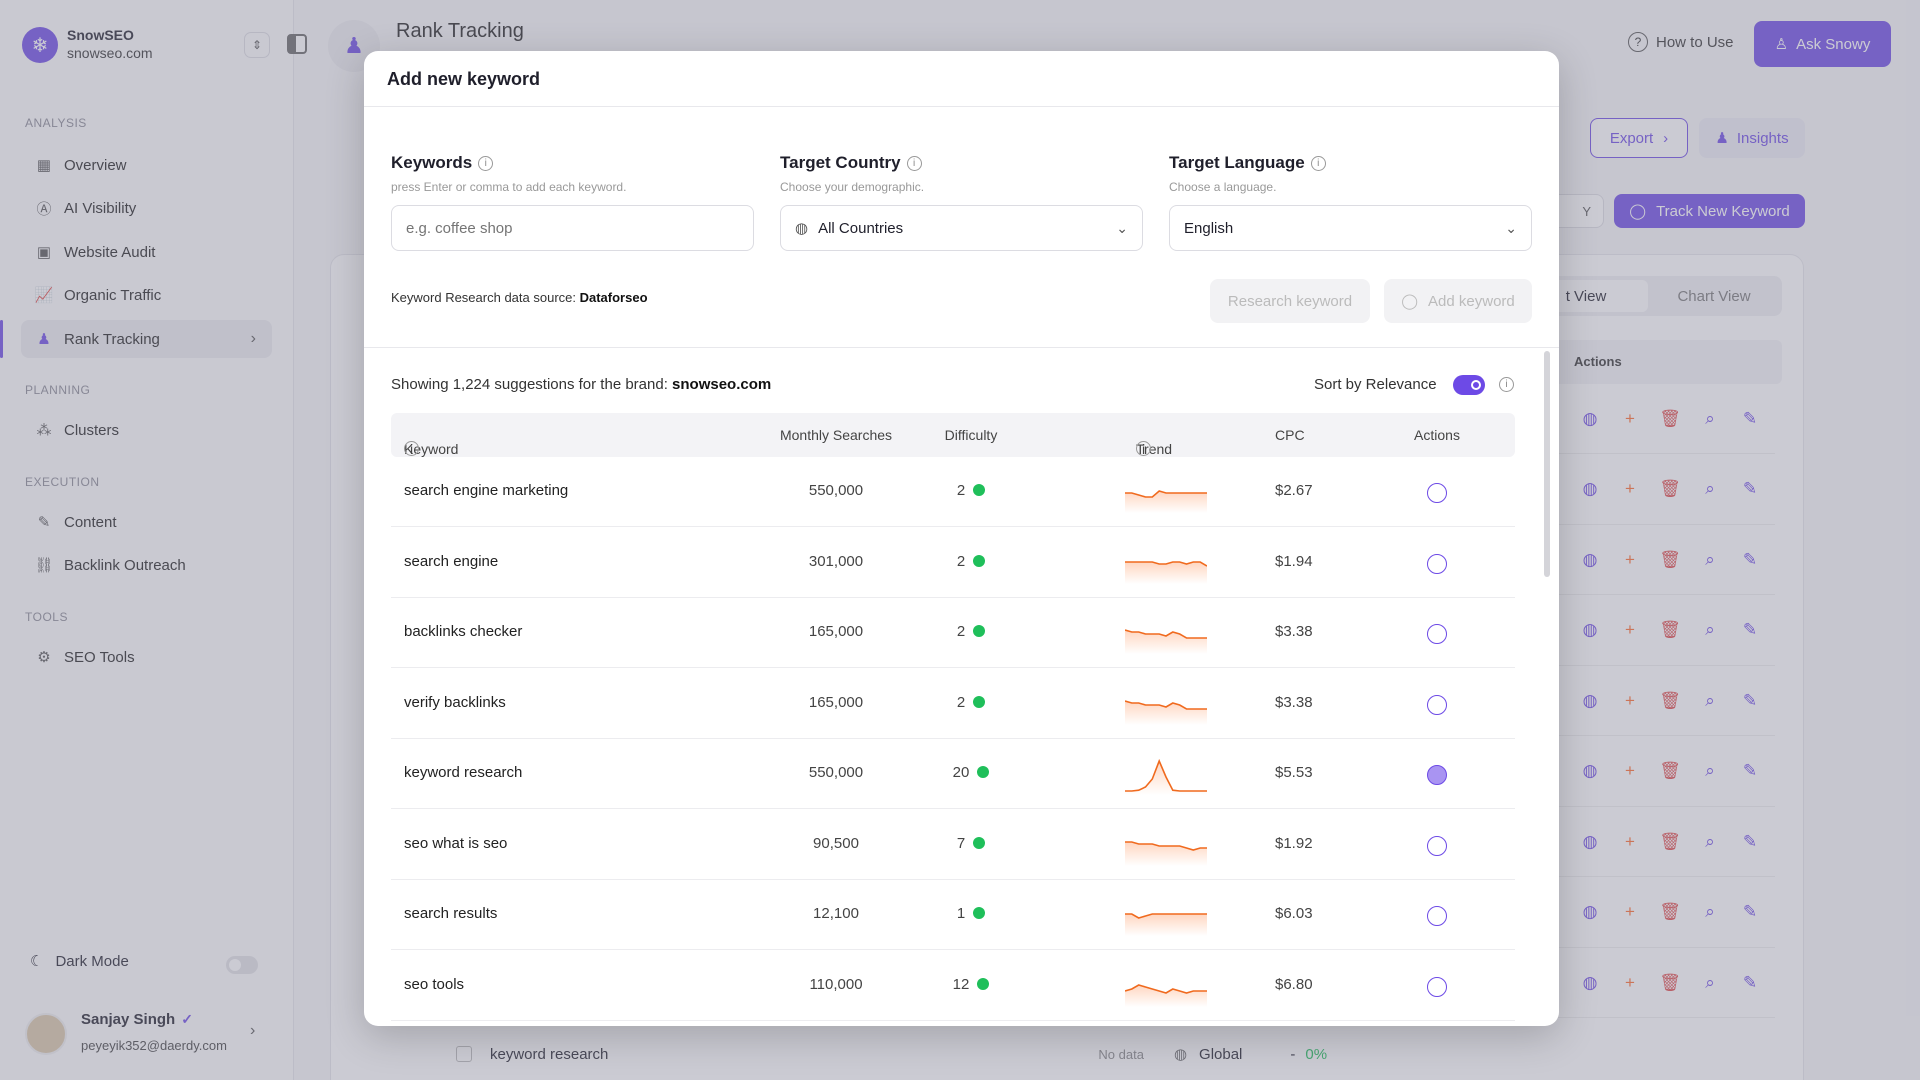 This screenshot has width=1920, height=1080. I want to click on avatar, so click(46, 1034).